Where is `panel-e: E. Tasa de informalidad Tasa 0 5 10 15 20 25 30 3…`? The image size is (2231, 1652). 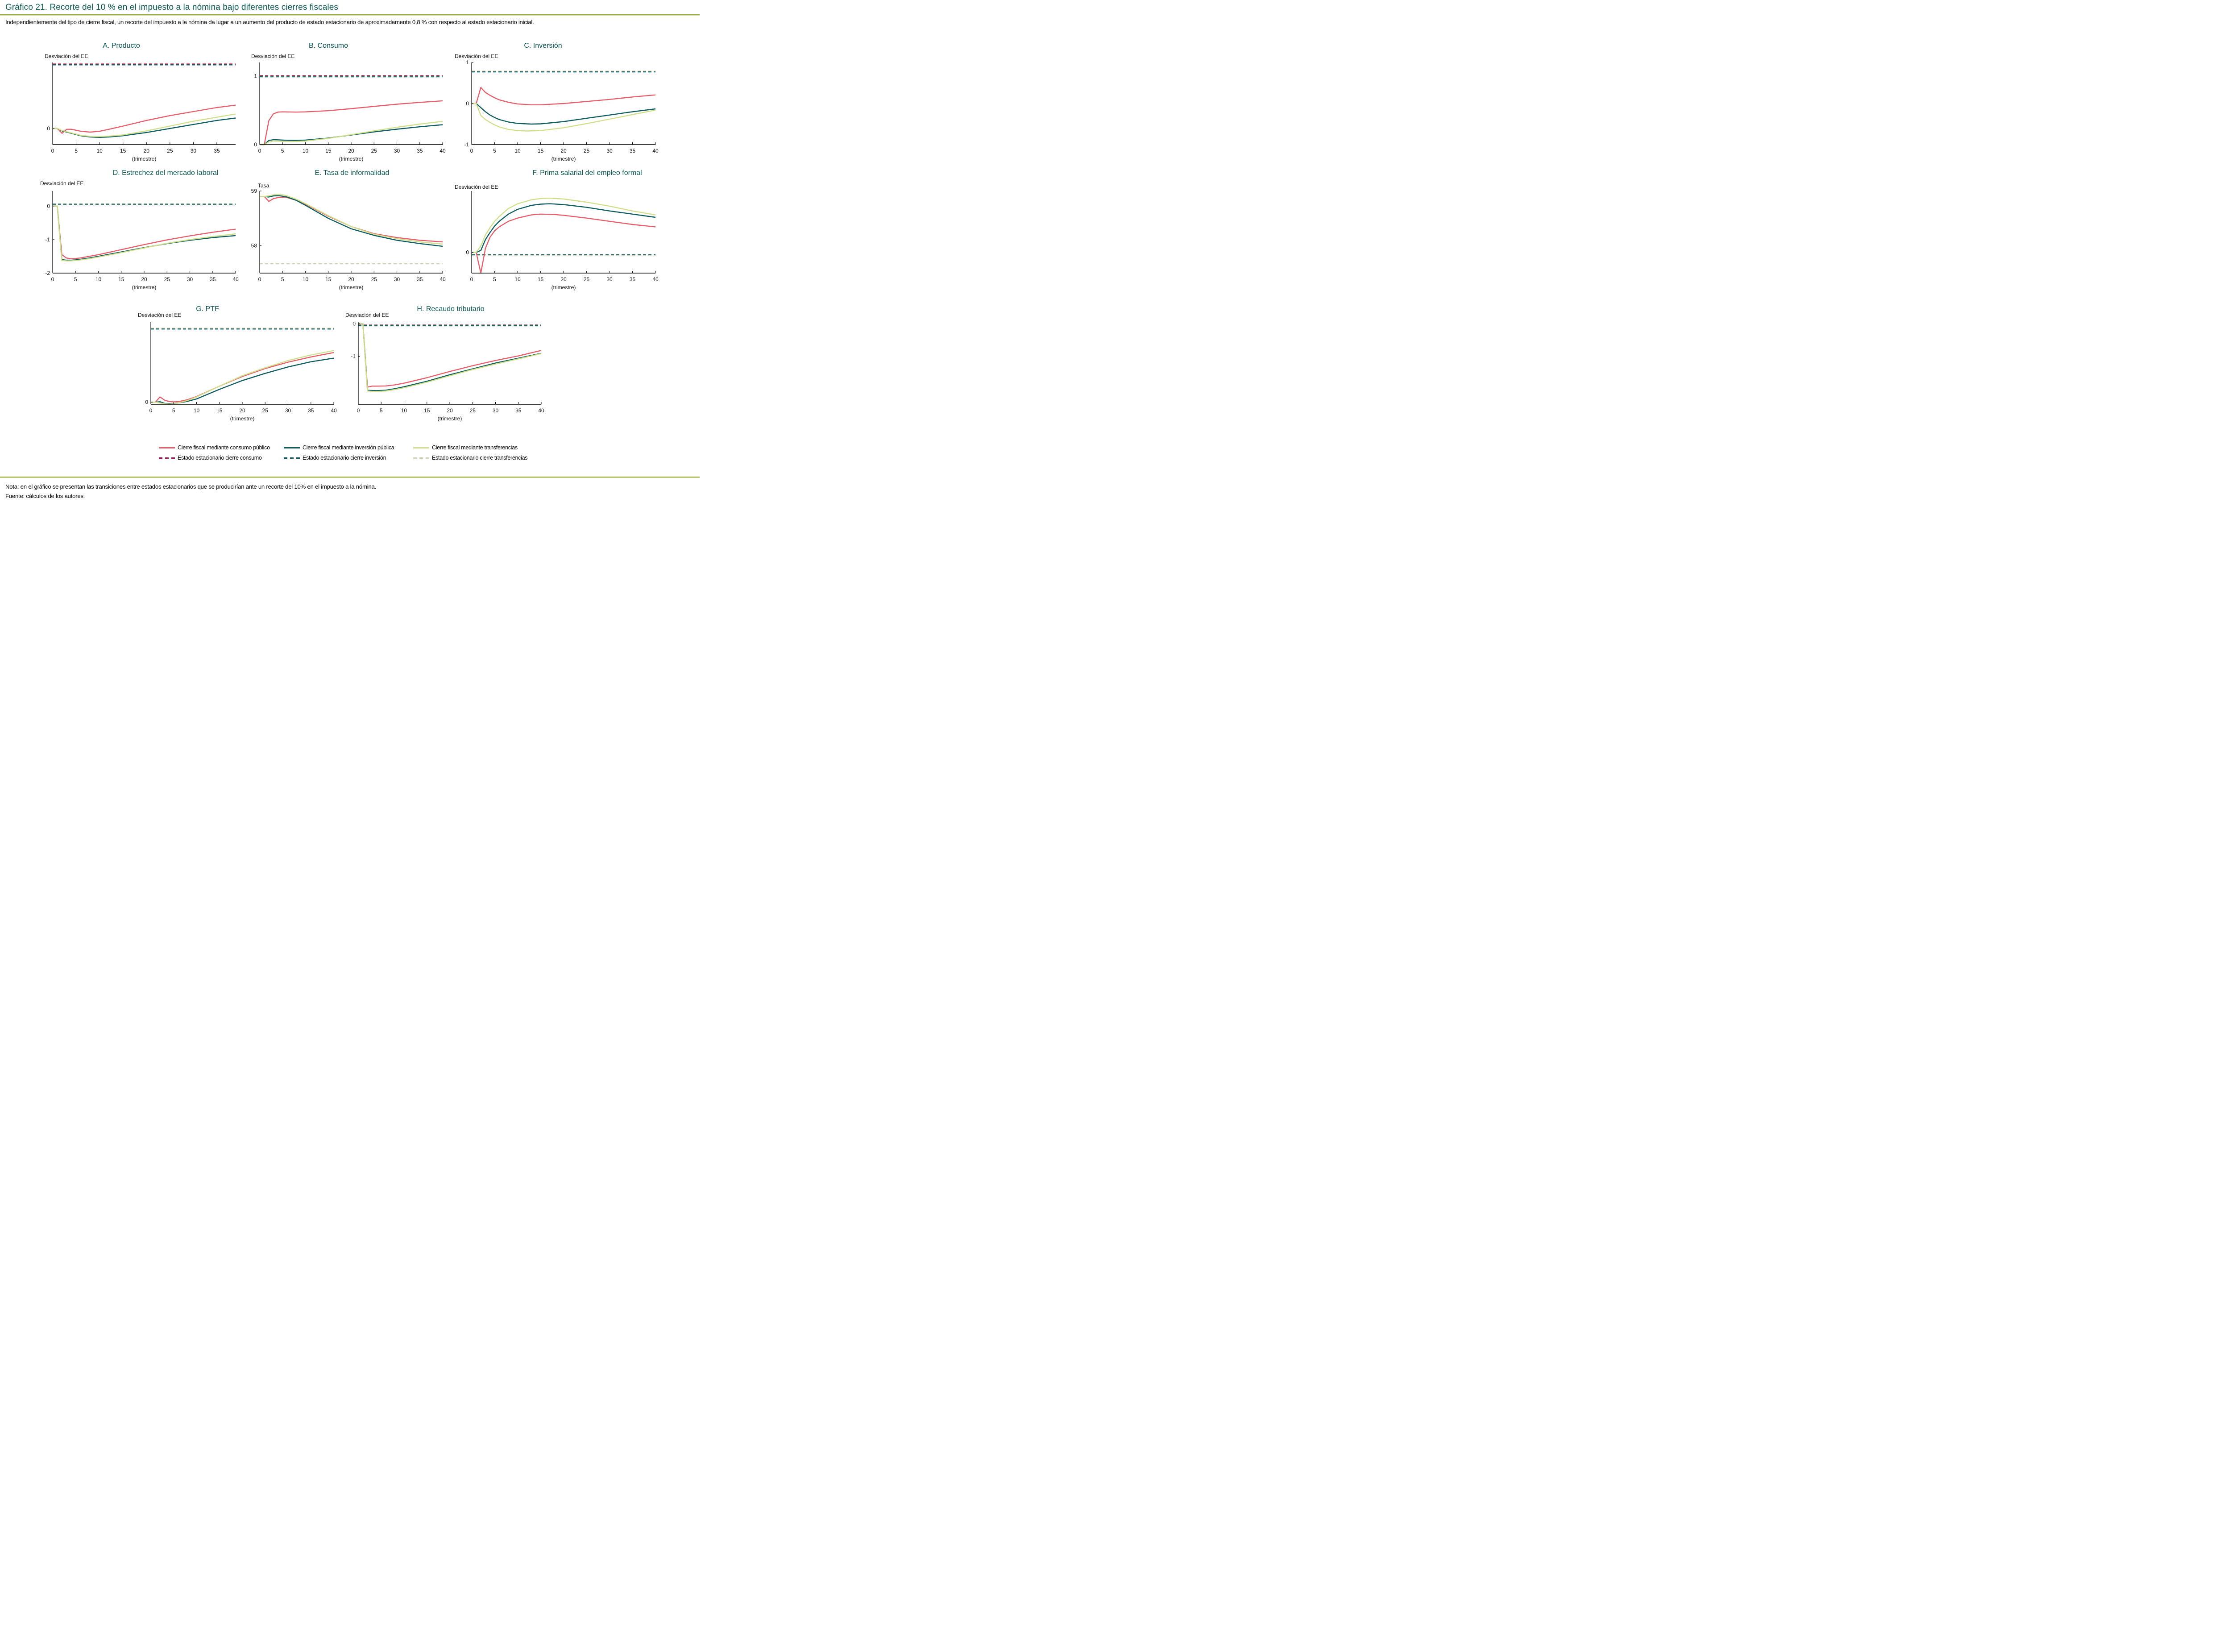 panel-e: E. Tasa de informalidad Tasa 0 5 10 15 20 25 30 3… is located at coordinates (348, 230).